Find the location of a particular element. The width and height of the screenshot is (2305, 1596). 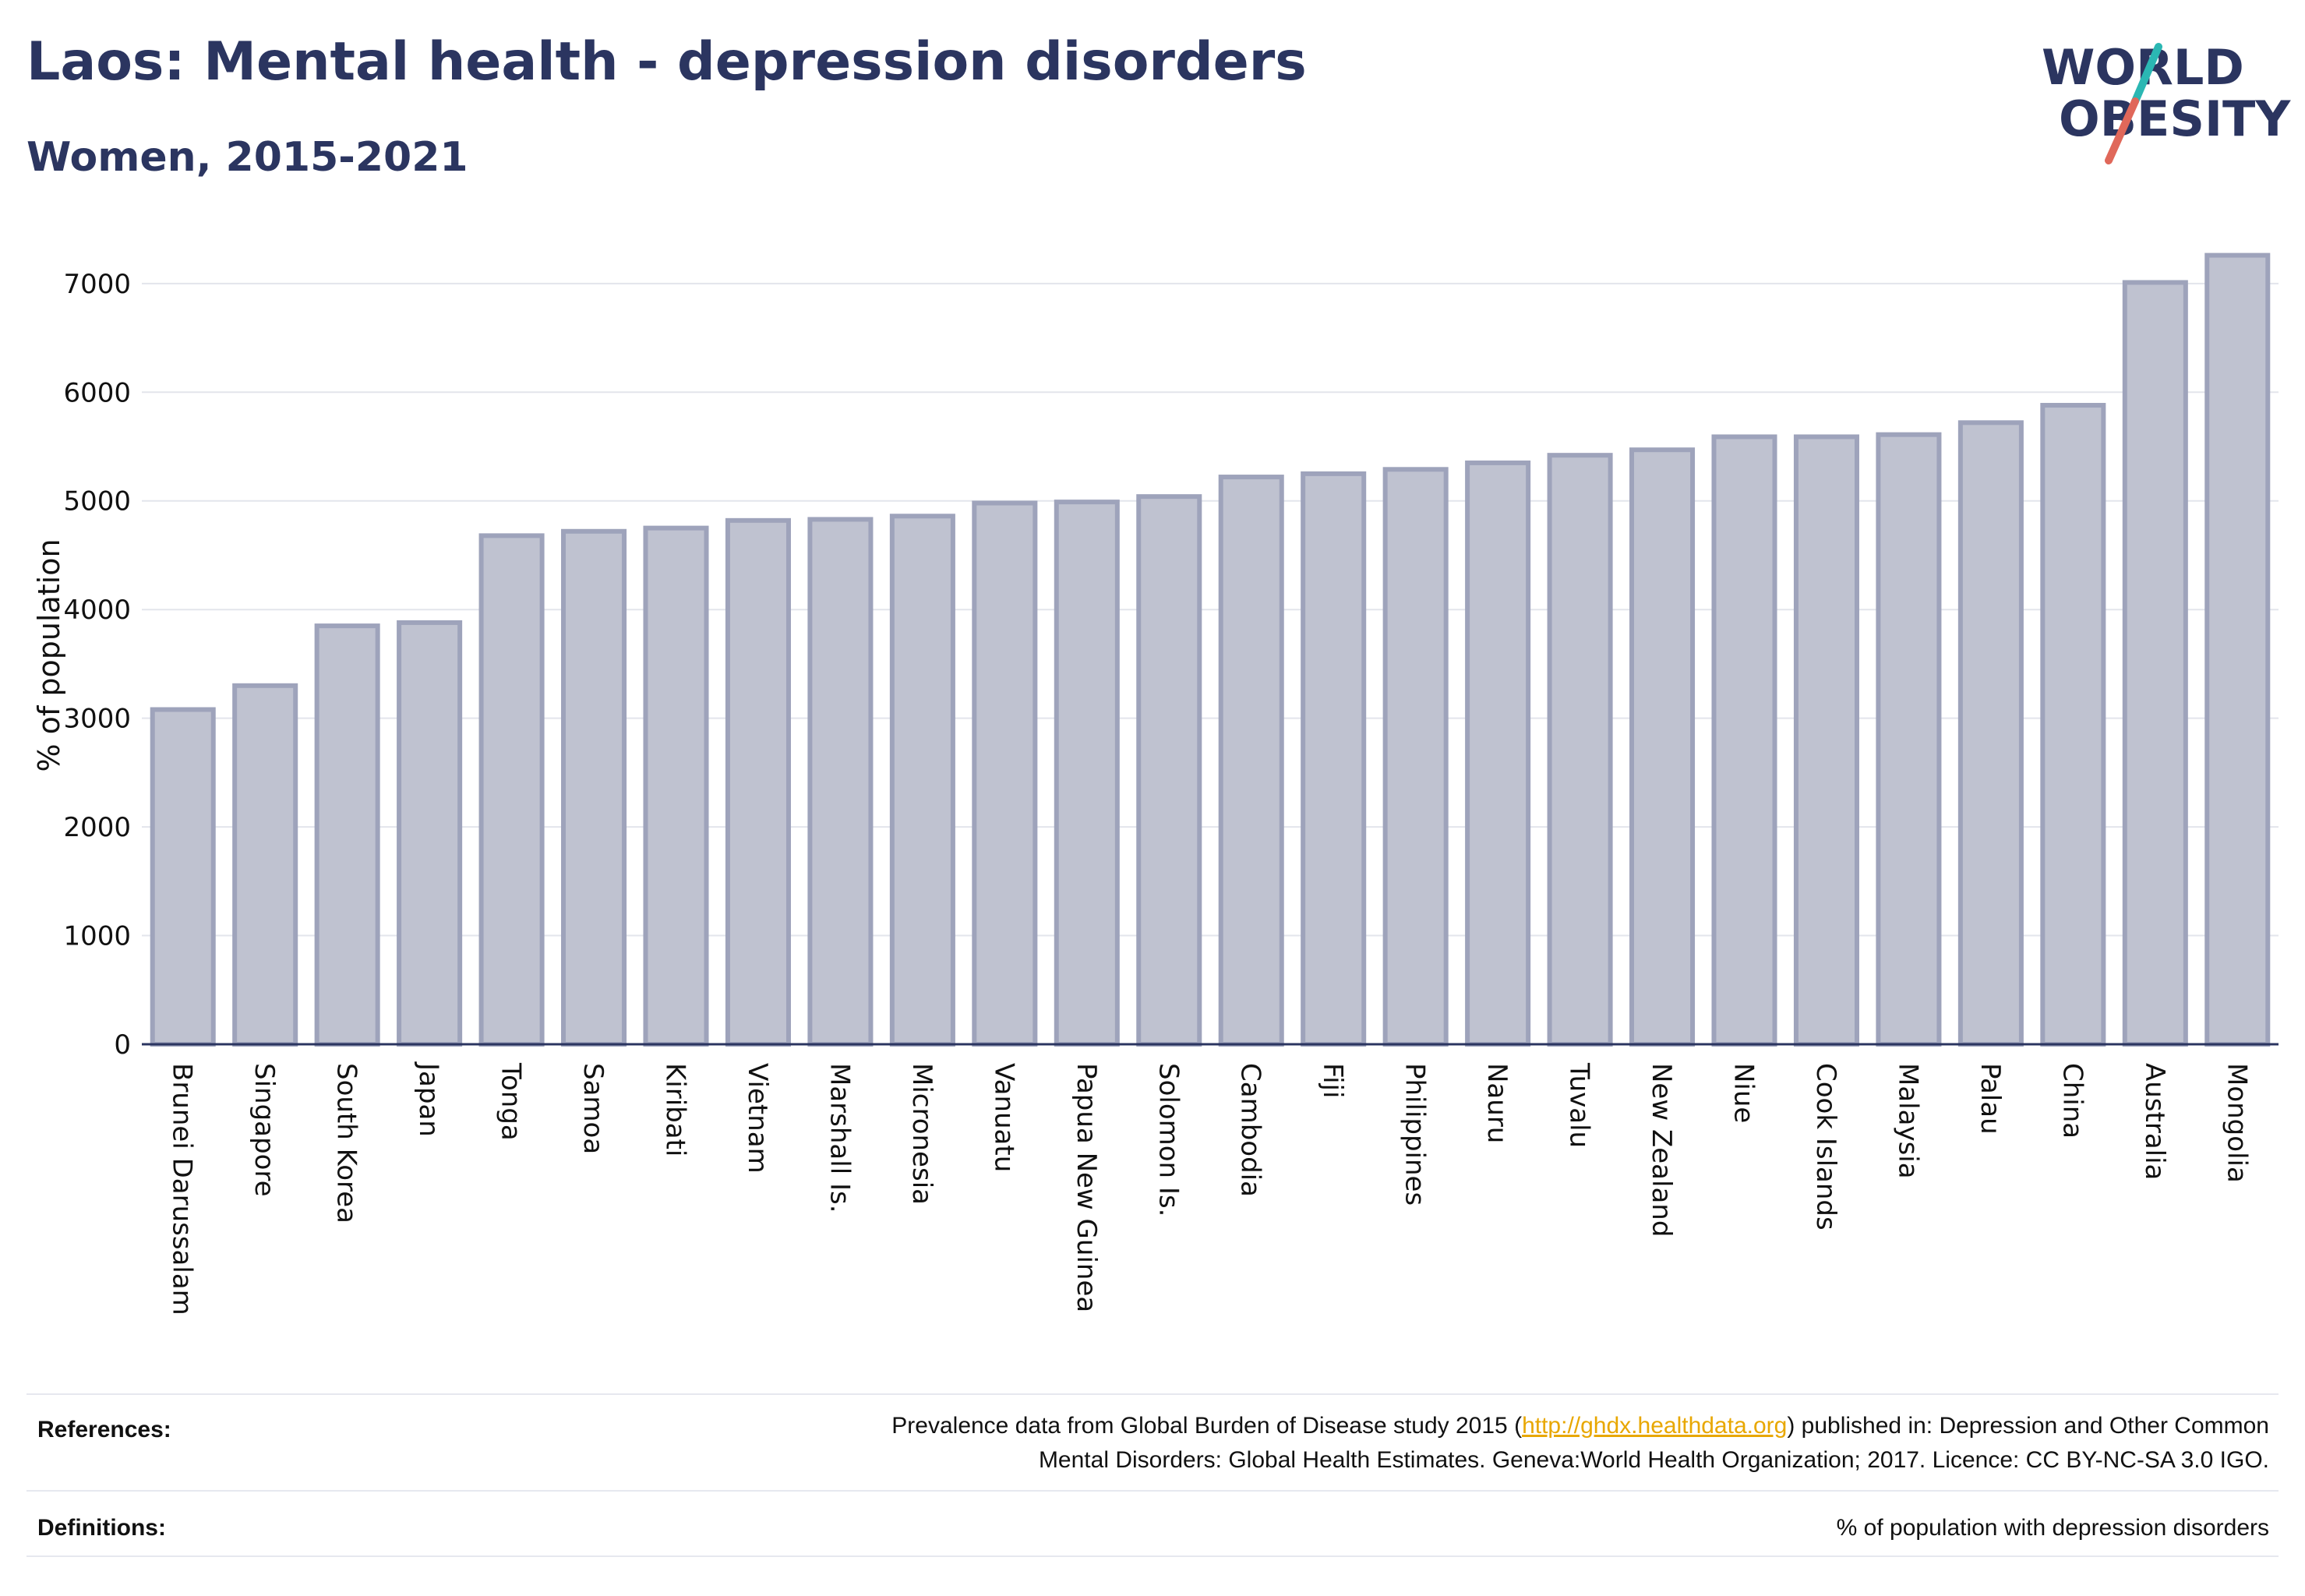

logo-line2: OBESITY is located at coordinates (2175, 118).